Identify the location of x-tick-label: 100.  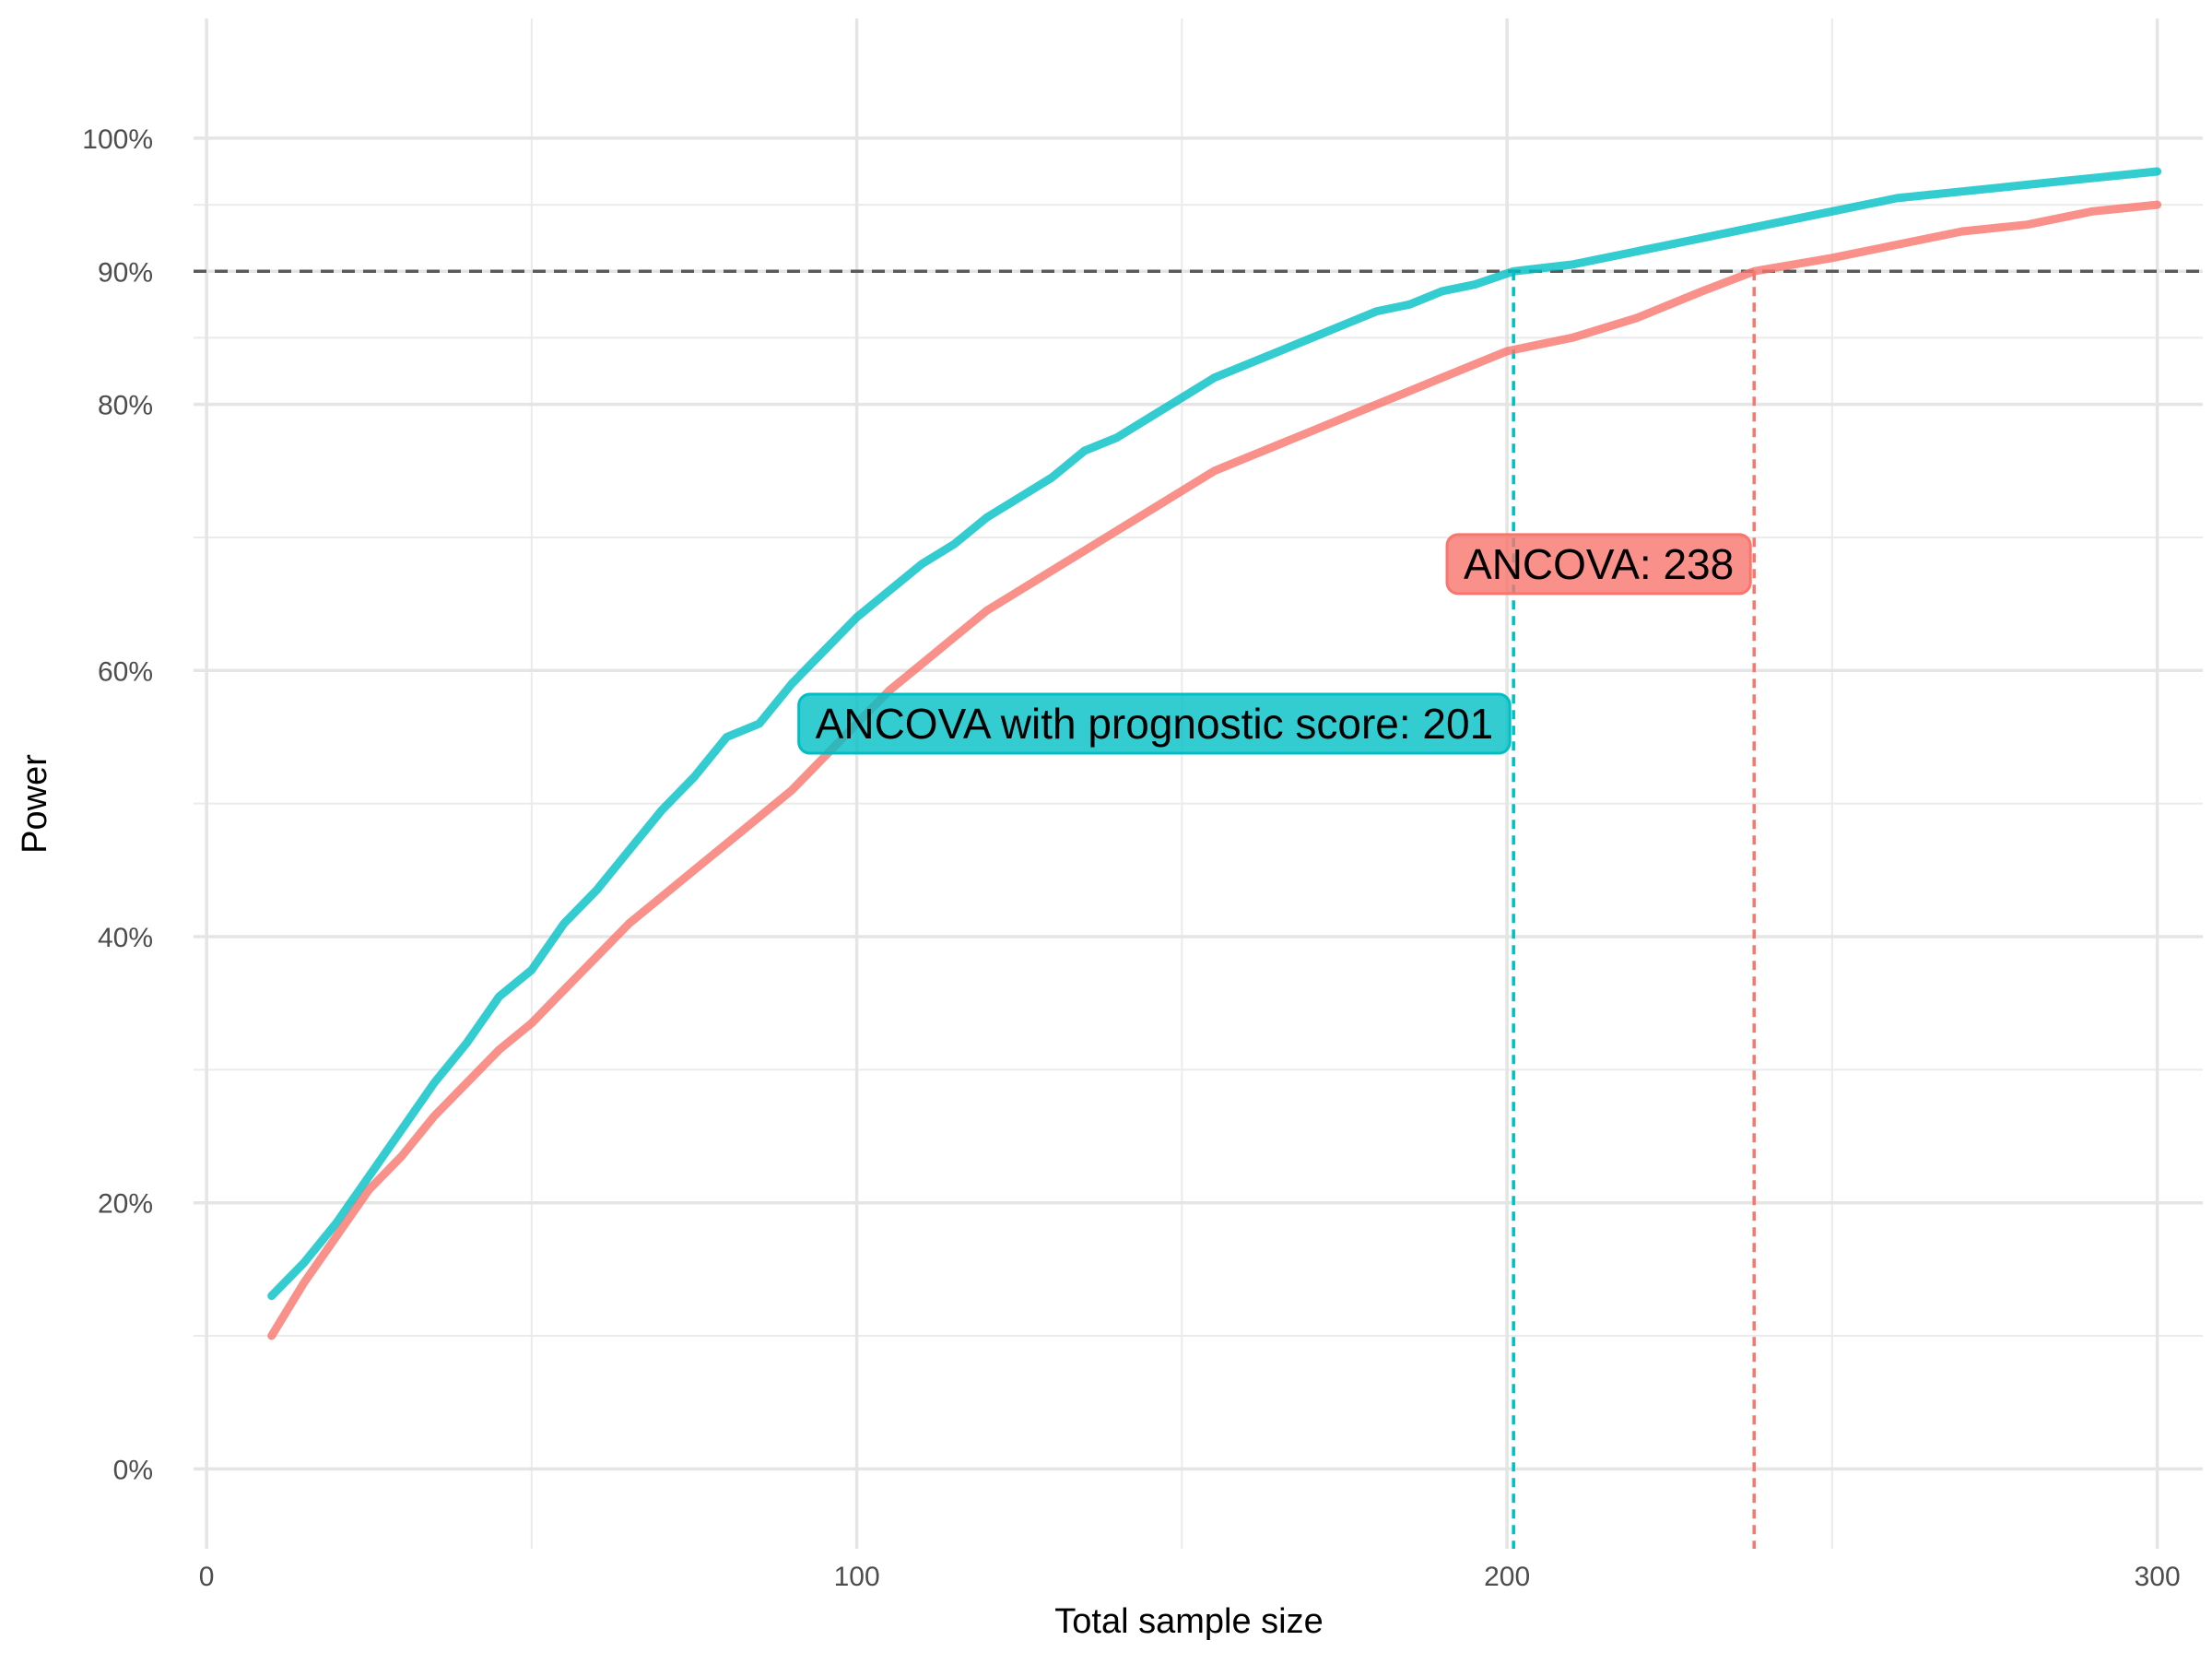
(857, 1577).